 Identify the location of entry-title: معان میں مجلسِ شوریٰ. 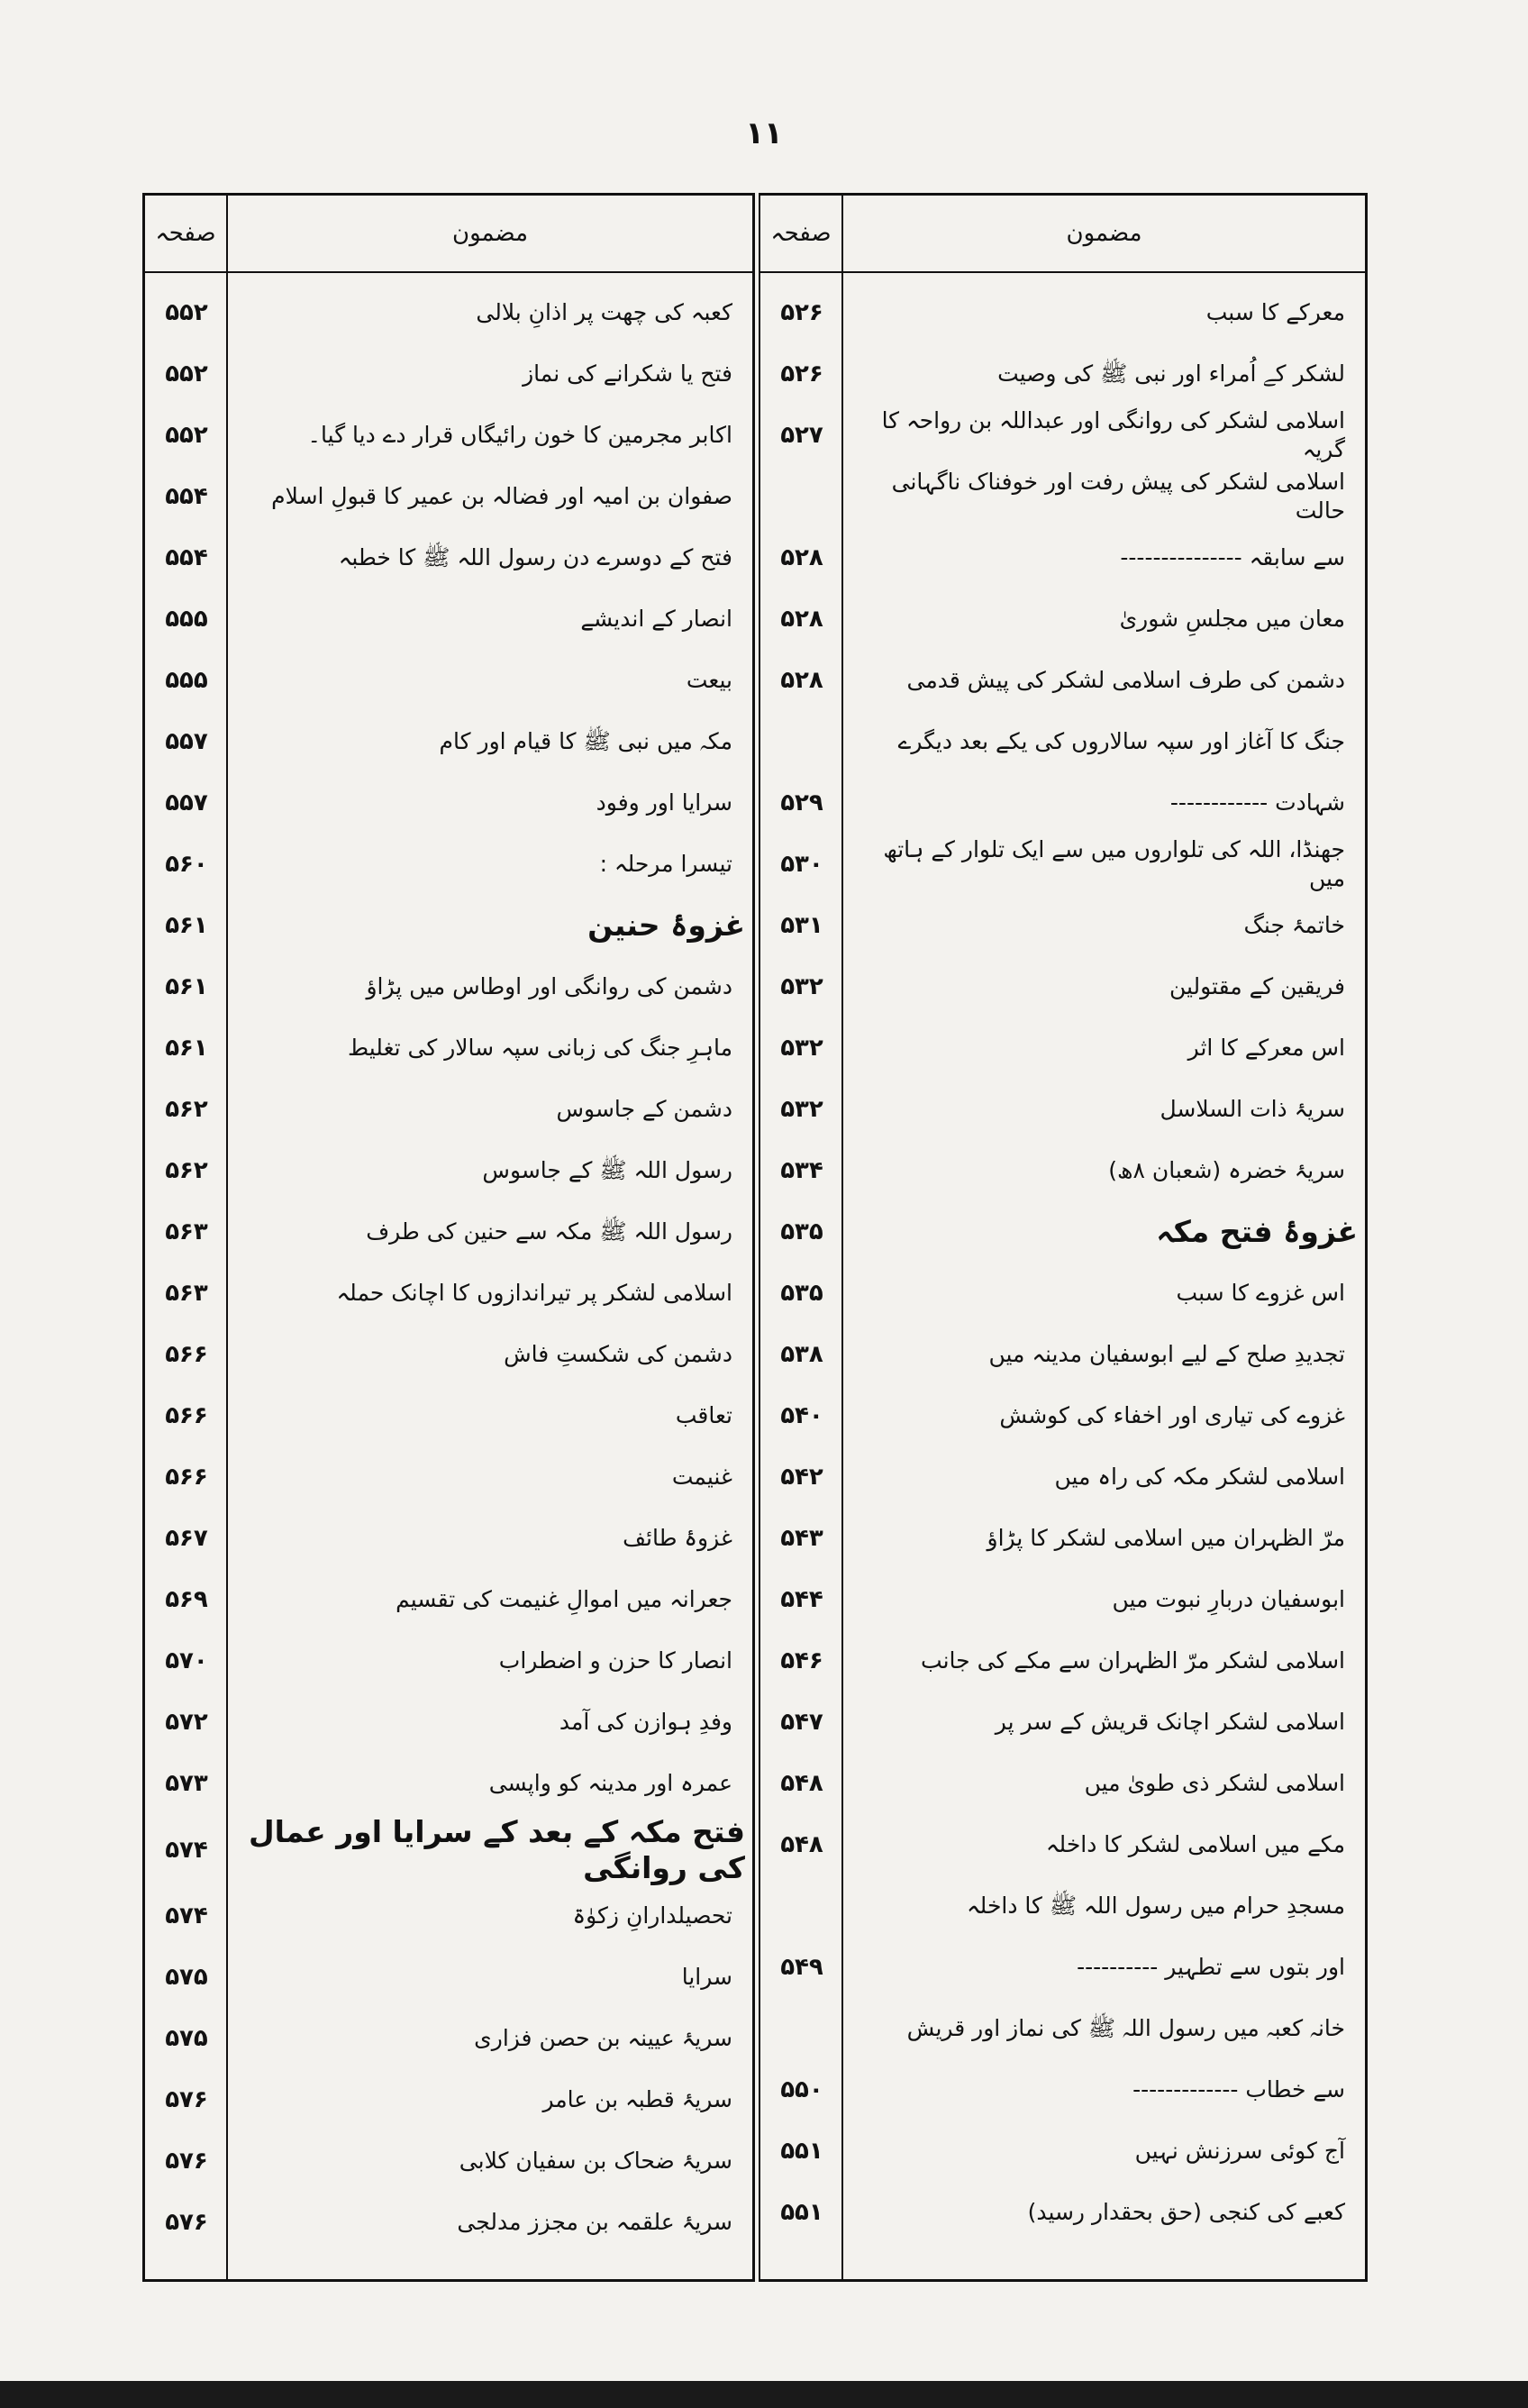
(1232, 619).